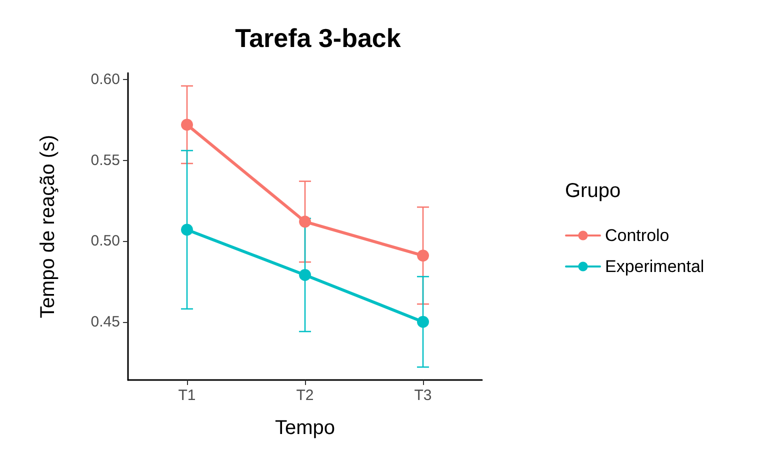  What do you see at coordinates (637, 235) in the screenshot?
I see `legend-label: Controlo` at bounding box center [637, 235].